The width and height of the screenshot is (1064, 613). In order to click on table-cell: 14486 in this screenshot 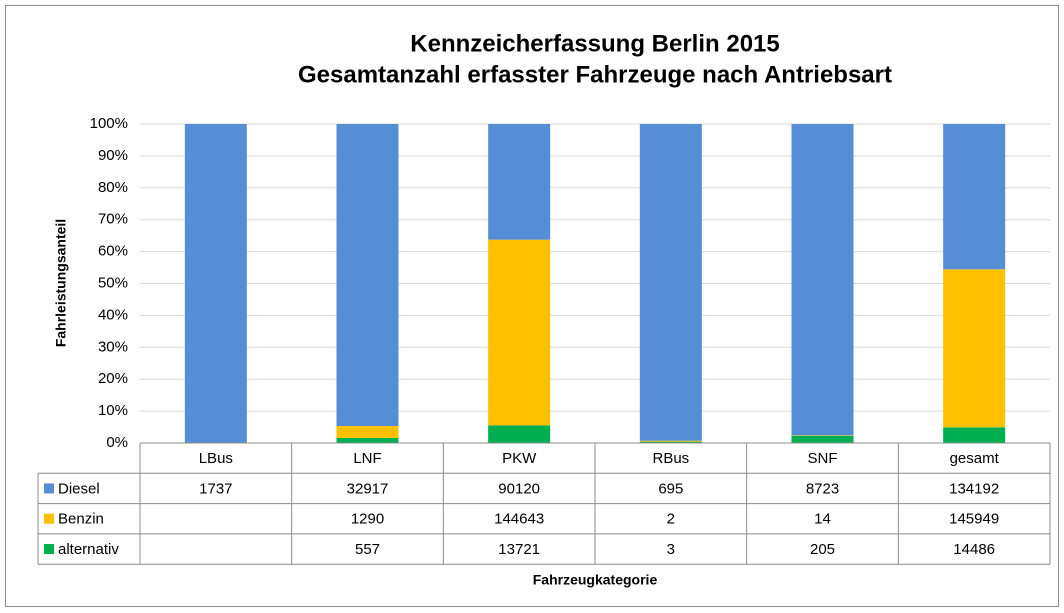, I will do `click(974, 549)`.